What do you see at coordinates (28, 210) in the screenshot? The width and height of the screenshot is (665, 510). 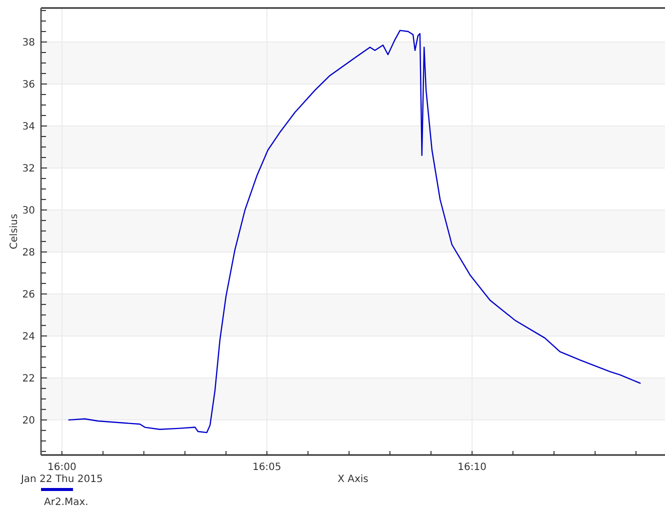 I see `y-tick-label: 30` at bounding box center [28, 210].